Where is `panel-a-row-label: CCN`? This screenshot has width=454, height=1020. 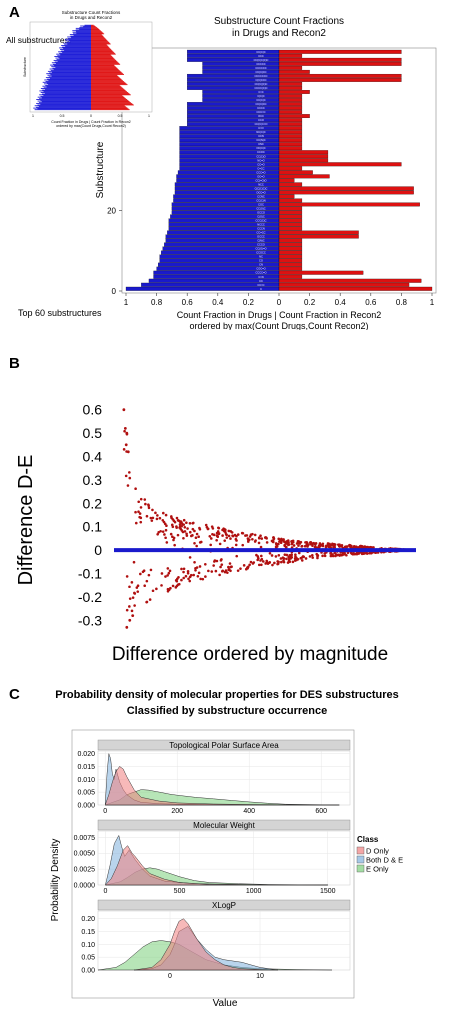 panel-a-row-label: CCN is located at coordinates (261, 136).